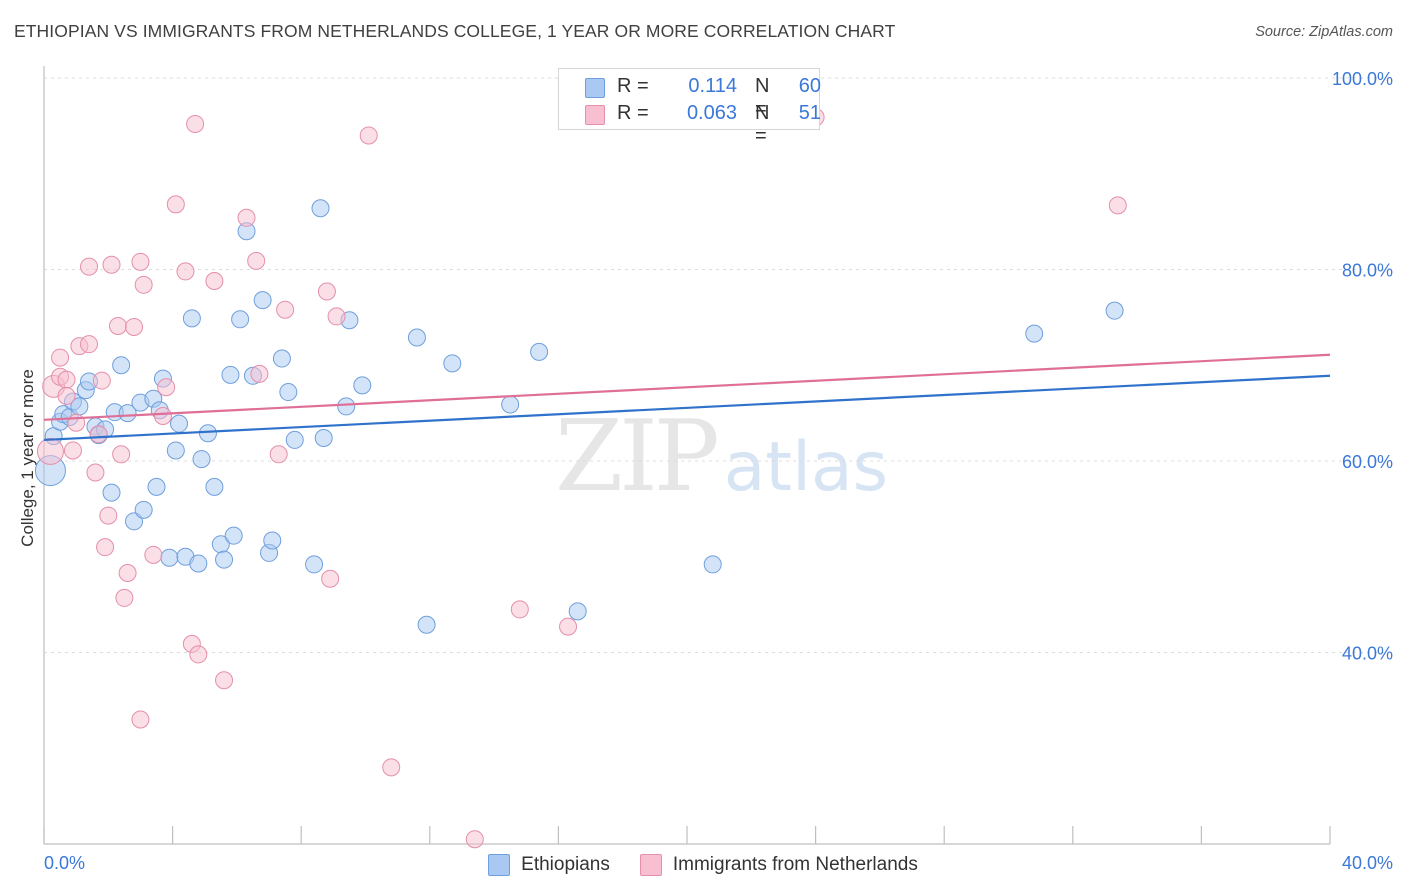  Describe the element at coordinates (687, 408) in the screenshot. I see `ethiopians-trend-line` at that location.